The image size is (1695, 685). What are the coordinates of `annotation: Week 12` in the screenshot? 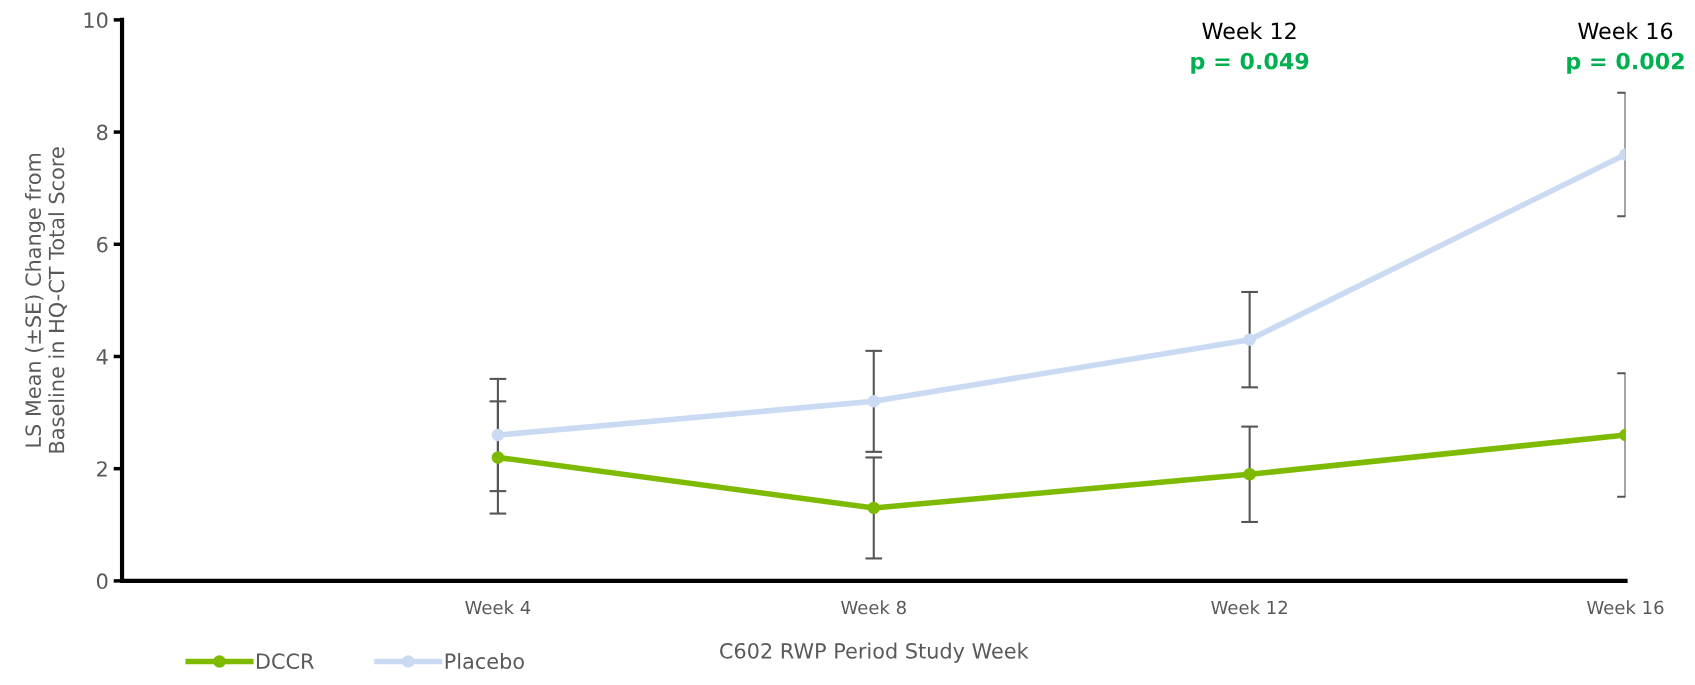 It's located at (1249, 31).